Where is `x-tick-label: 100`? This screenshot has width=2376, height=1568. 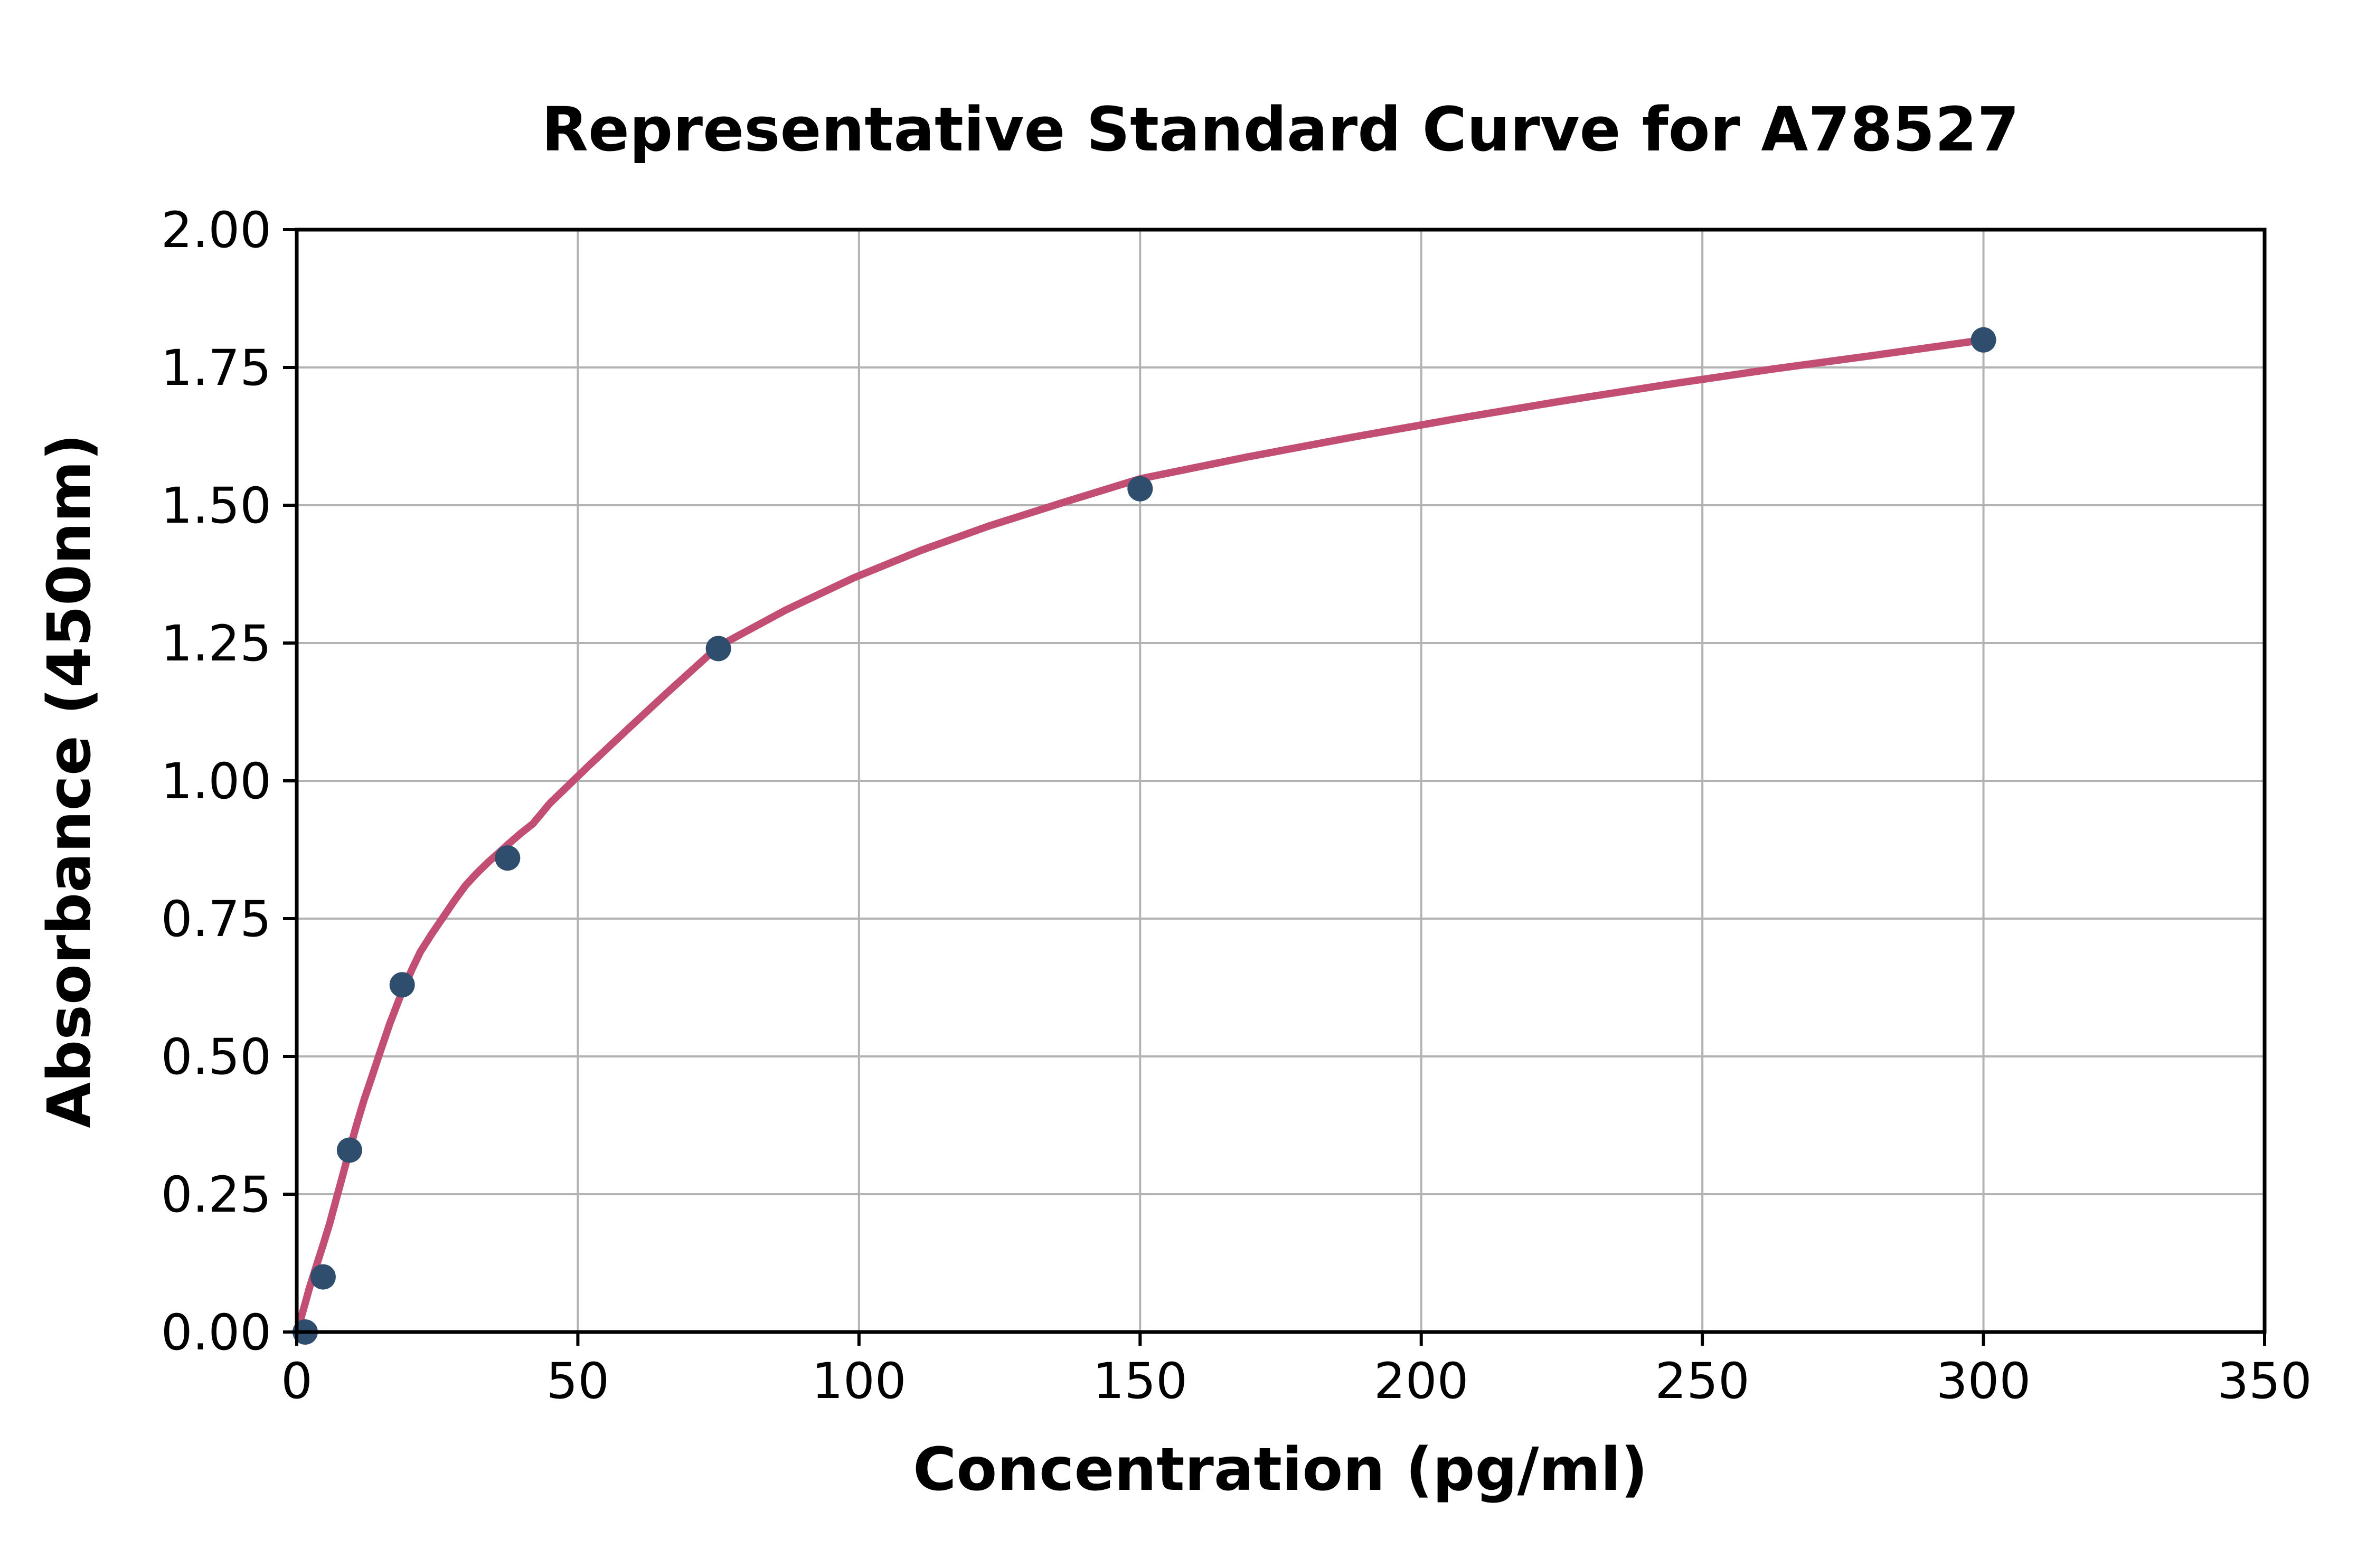 x-tick-label: 100 is located at coordinates (859, 1382).